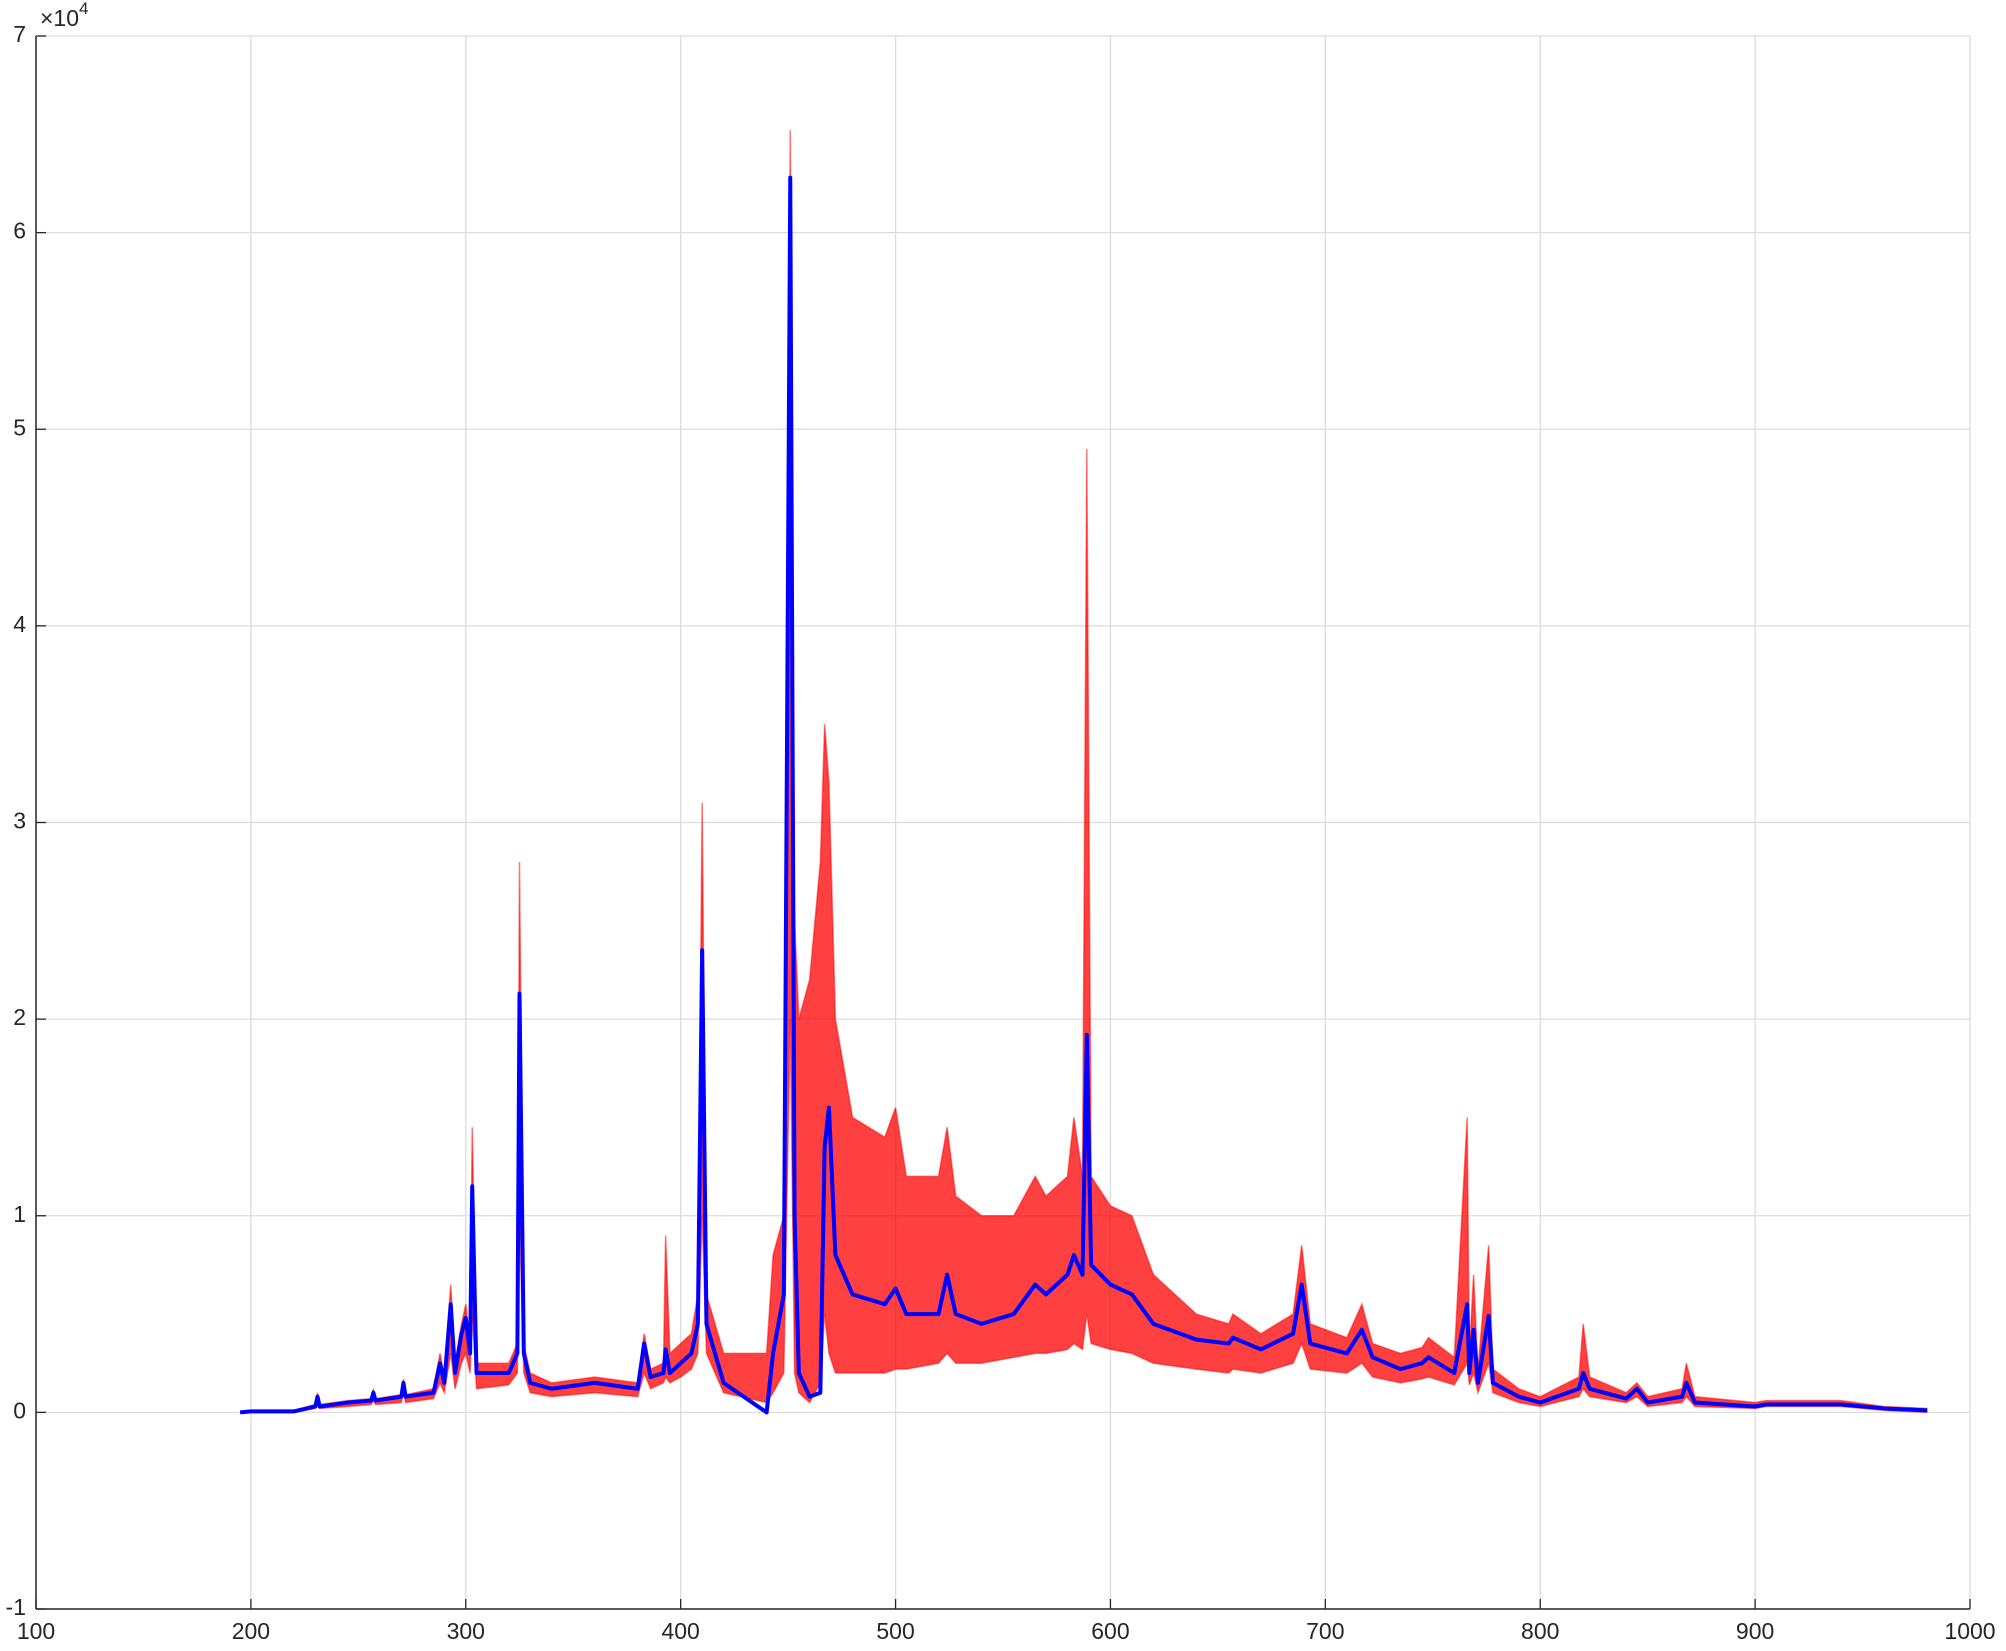 The width and height of the screenshot is (2006, 1651). Describe the element at coordinates (19, 1214) in the screenshot. I see `y-tick-label: 1` at that location.